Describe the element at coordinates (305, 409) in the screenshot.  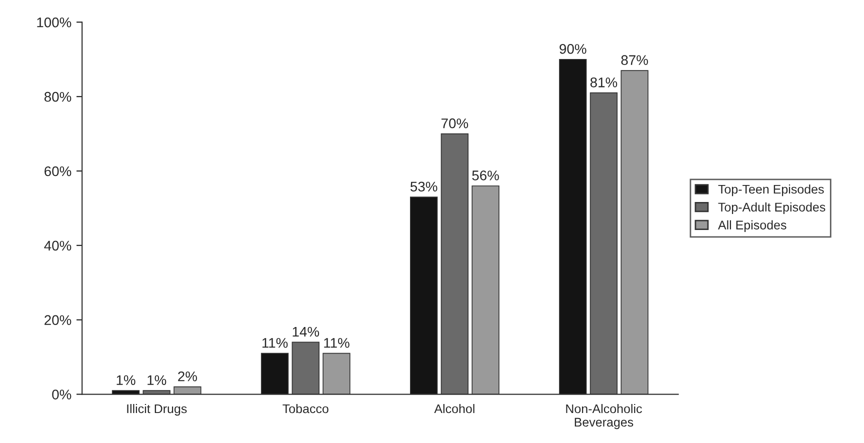
I see `x-tick-label: Tobacco` at that location.